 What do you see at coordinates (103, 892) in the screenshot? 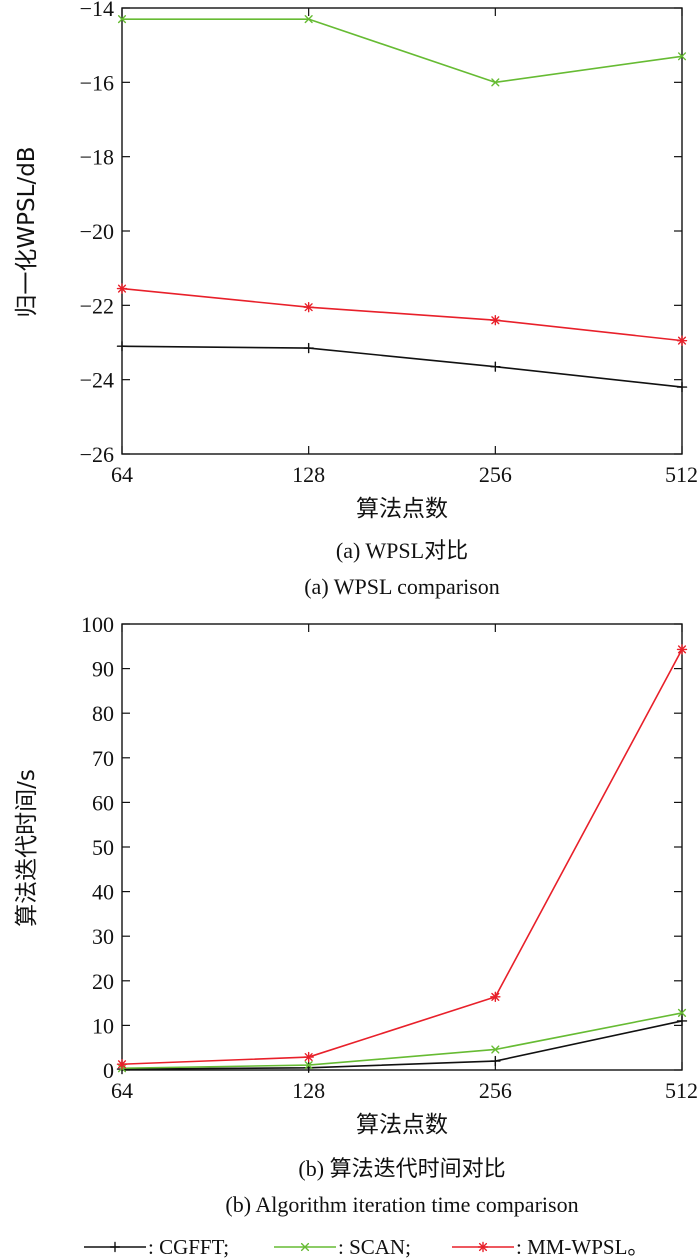
I see `y-tick-label-b: 40` at bounding box center [103, 892].